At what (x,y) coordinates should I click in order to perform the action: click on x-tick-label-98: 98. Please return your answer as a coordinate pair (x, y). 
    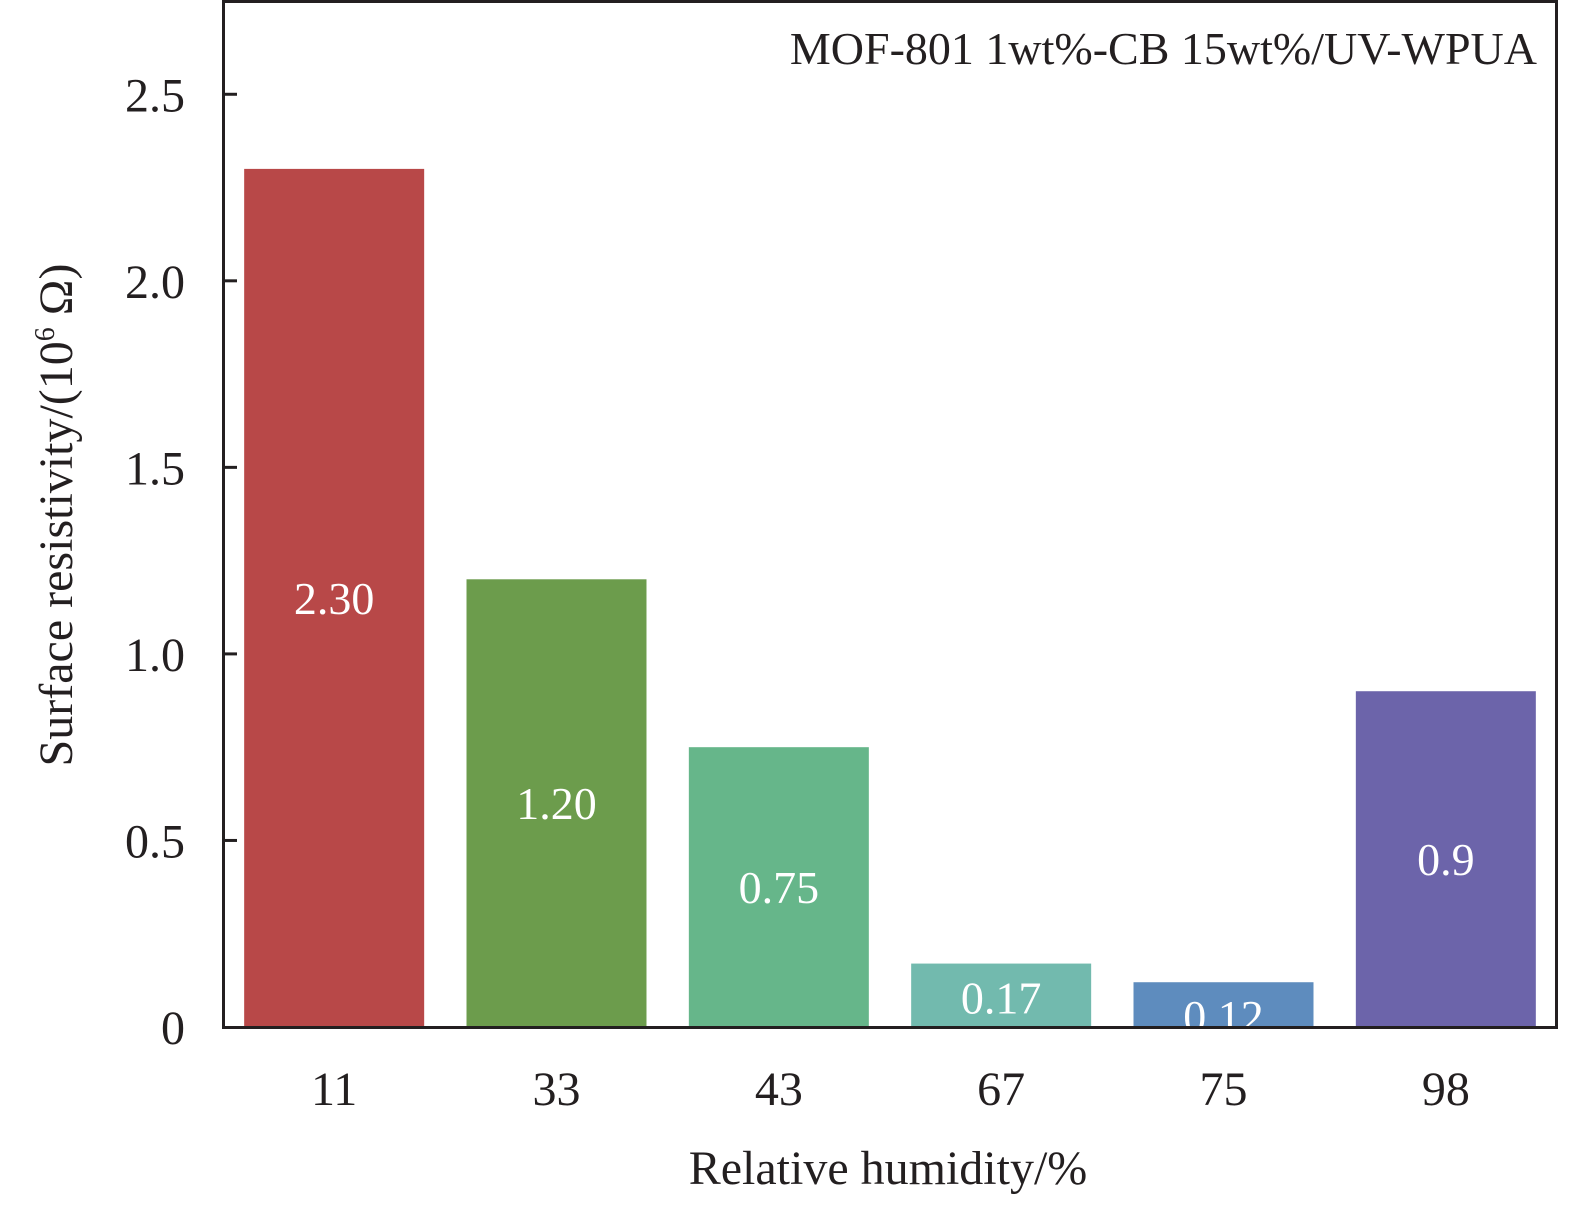
    Looking at the image, I should click on (1446, 1089).